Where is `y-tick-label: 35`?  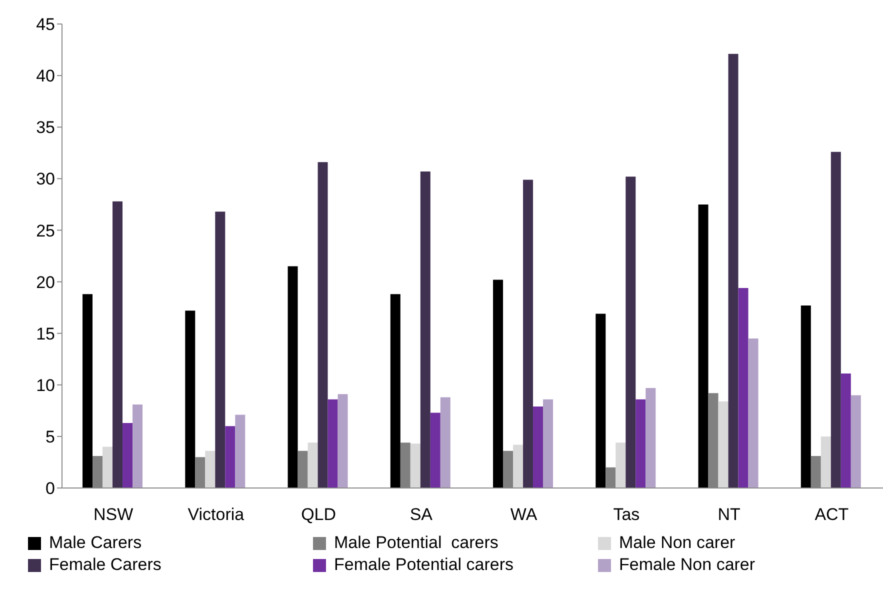
y-tick-label: 35 is located at coordinates (45, 128).